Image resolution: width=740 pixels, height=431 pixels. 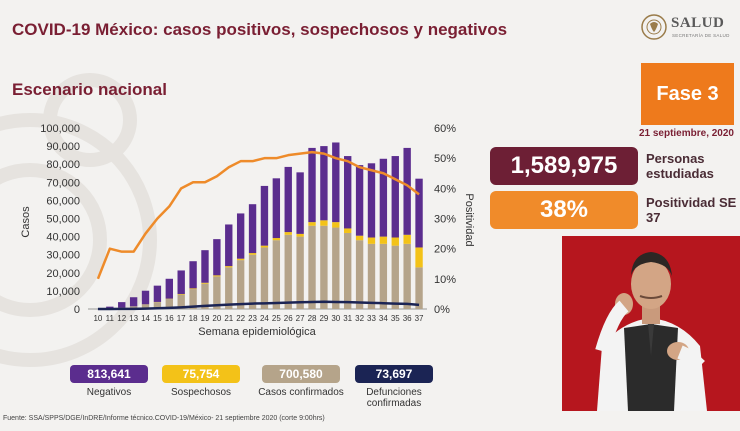 What do you see at coordinates (347, 318) in the screenshot?
I see `x-tick-label: 31` at bounding box center [347, 318].